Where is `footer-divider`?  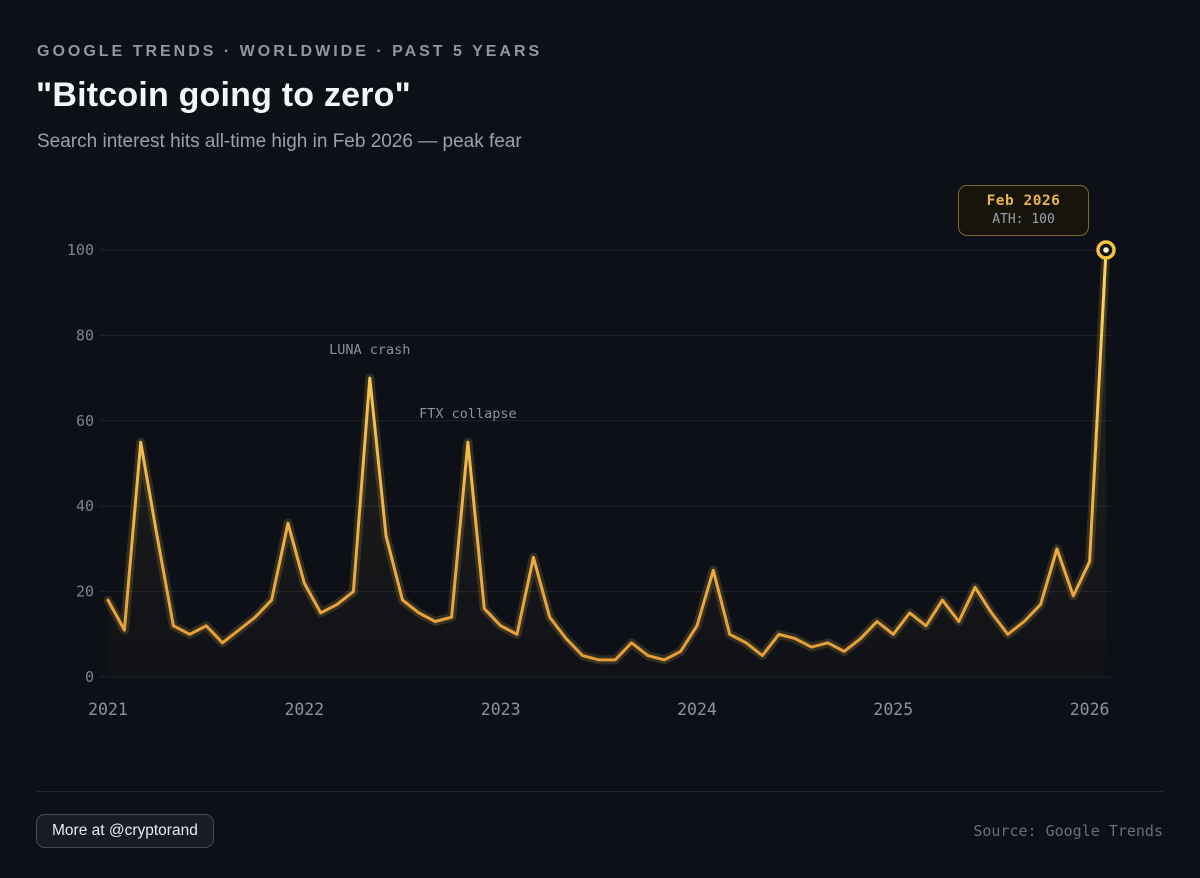
footer-divider is located at coordinates (600, 791).